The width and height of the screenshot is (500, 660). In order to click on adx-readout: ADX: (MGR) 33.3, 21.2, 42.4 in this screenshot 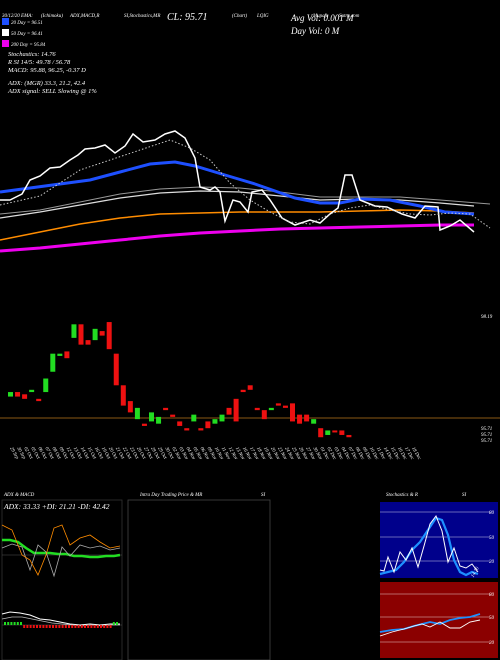, I will do `click(46, 83)`.